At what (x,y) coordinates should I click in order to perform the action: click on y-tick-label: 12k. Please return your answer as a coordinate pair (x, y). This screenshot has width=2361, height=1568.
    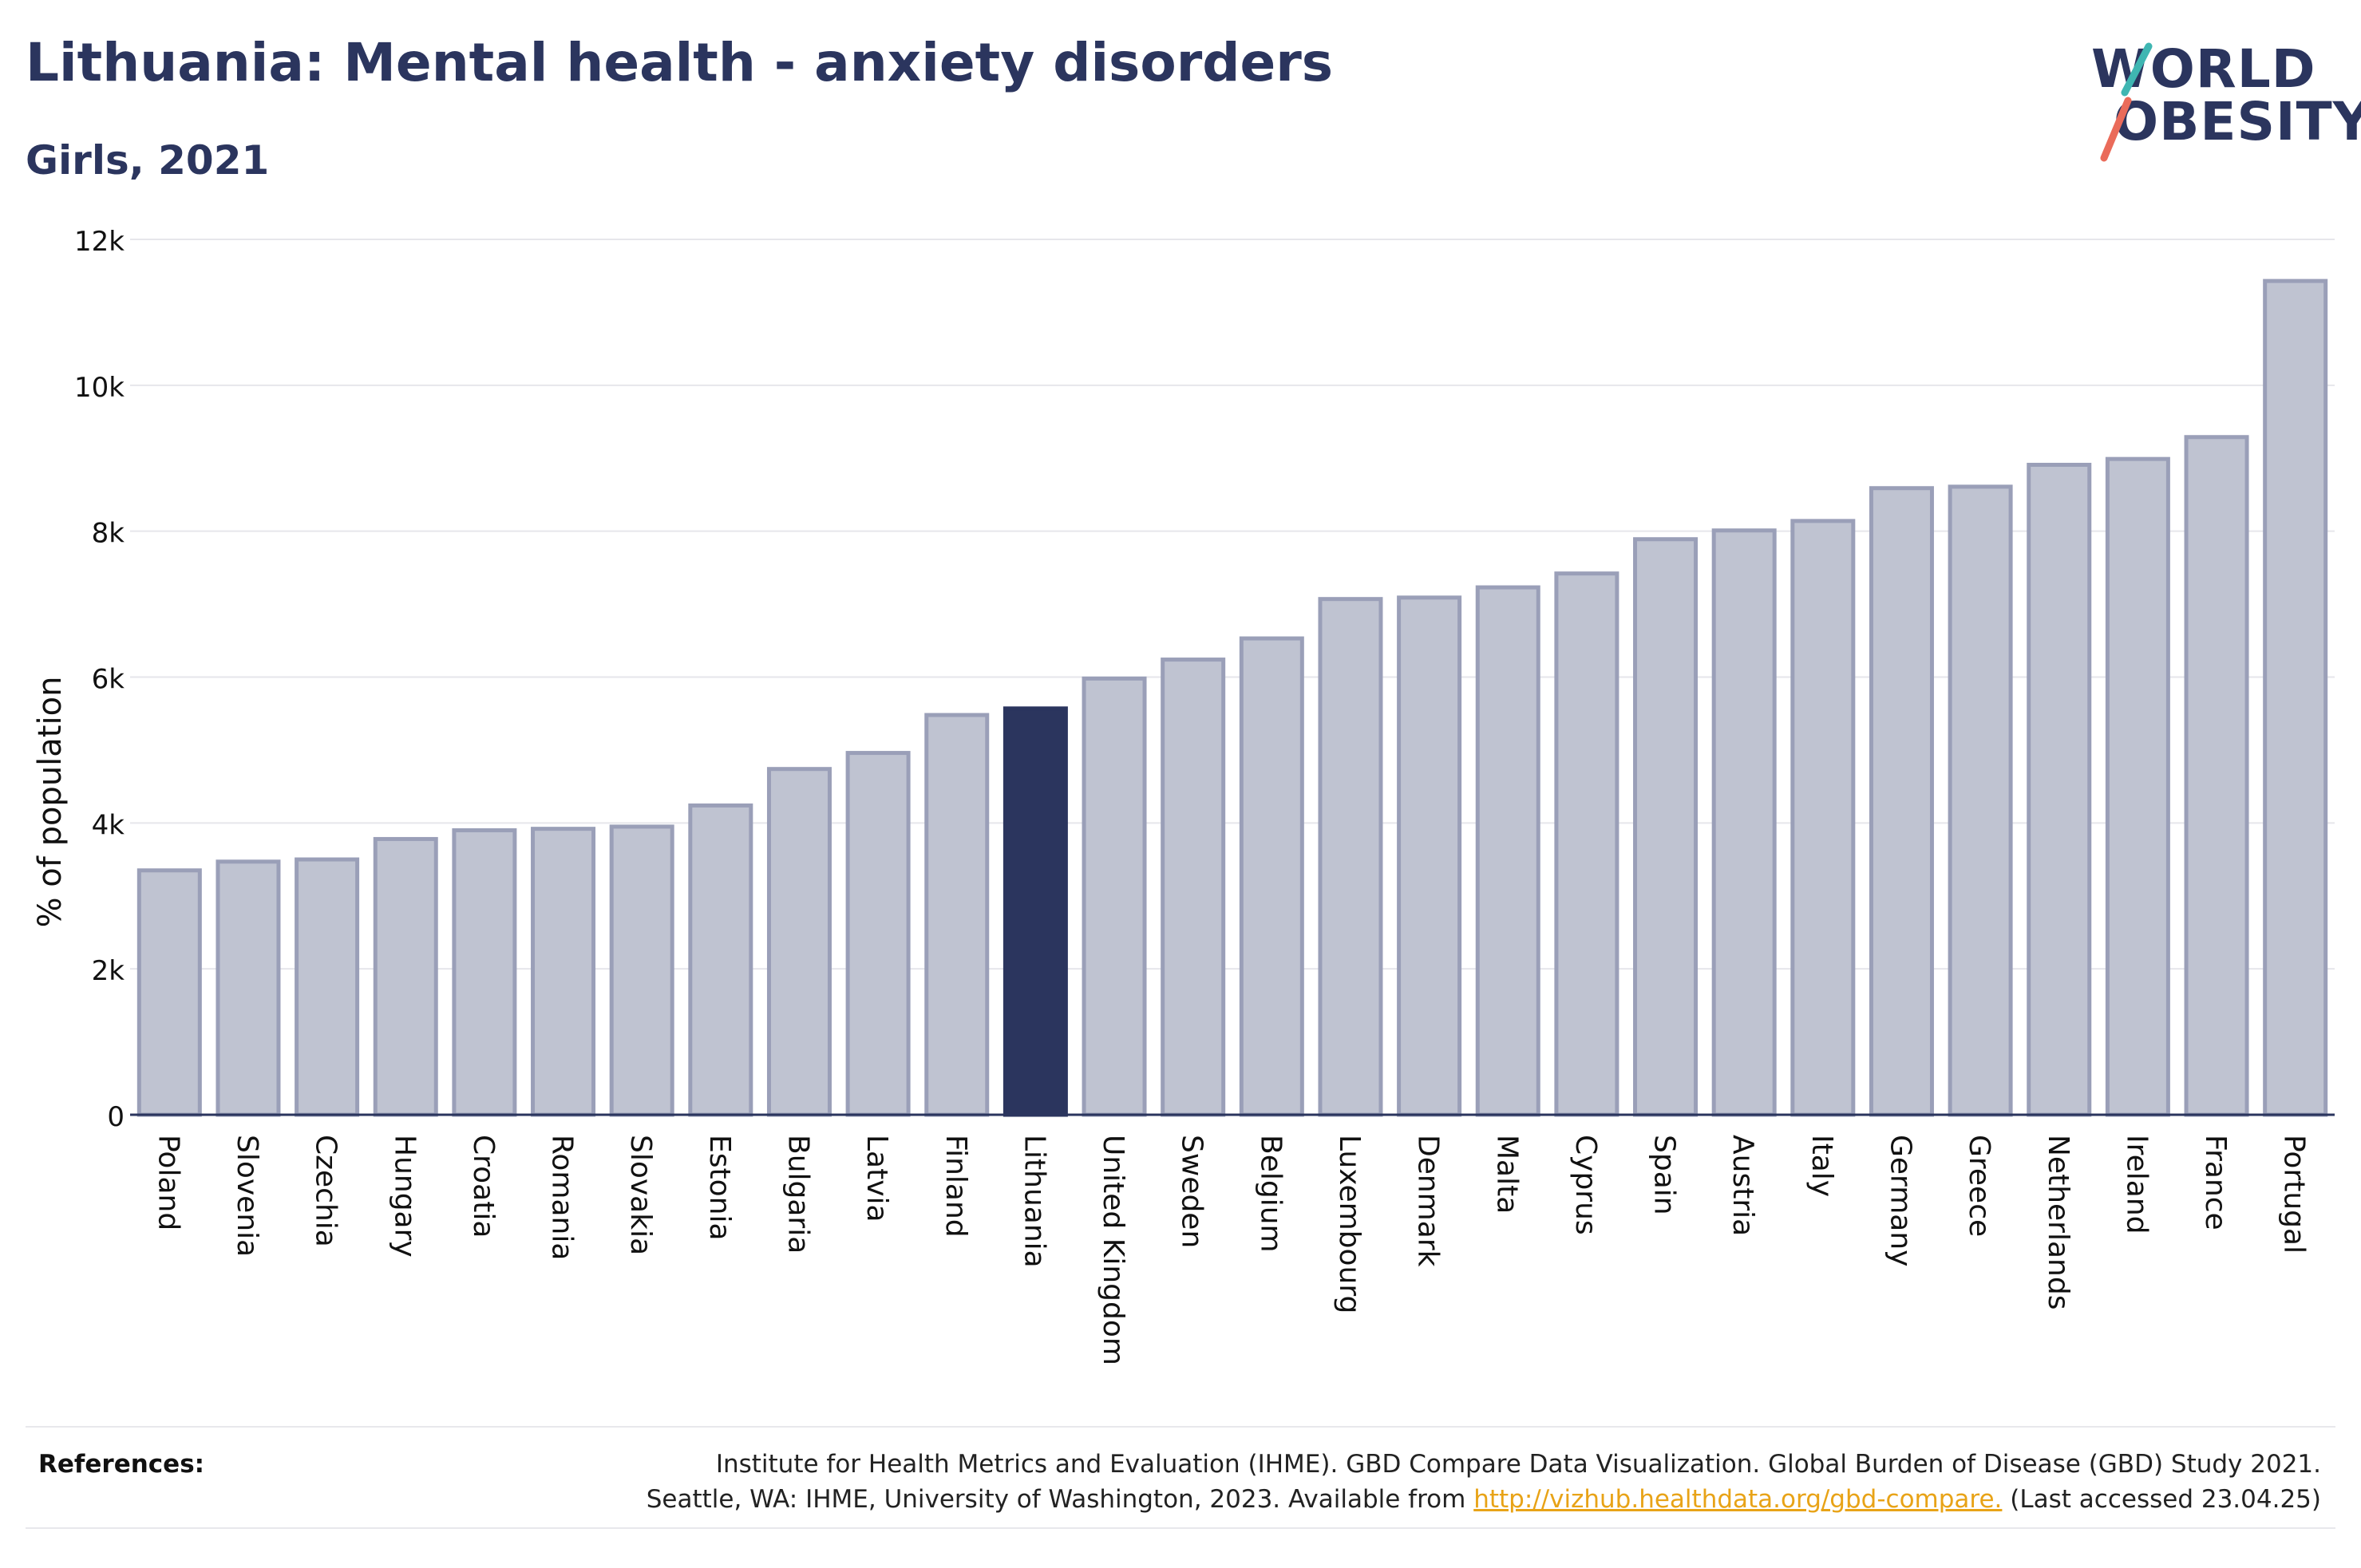
    Looking at the image, I should click on (99, 242).